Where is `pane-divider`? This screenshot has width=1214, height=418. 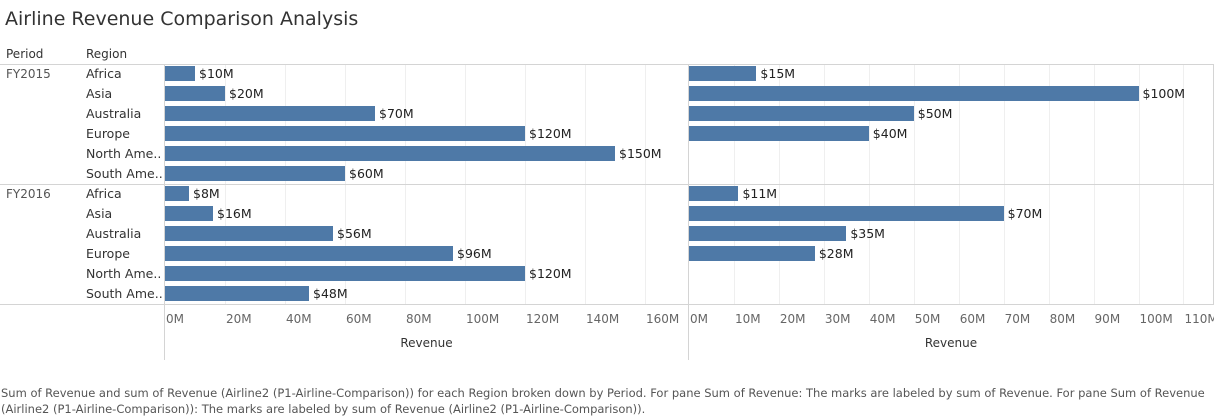 pane-divider is located at coordinates (688, 212).